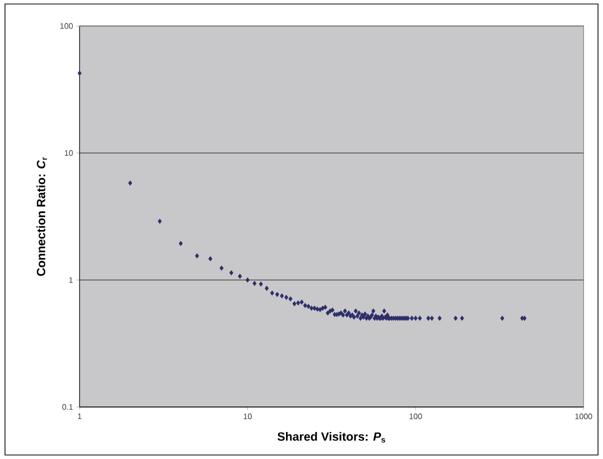 This screenshot has width=603, height=459. What do you see at coordinates (332, 437) in the screenshot?
I see `x-axis-title: Shared Visitors: P$_{s}$` at bounding box center [332, 437].